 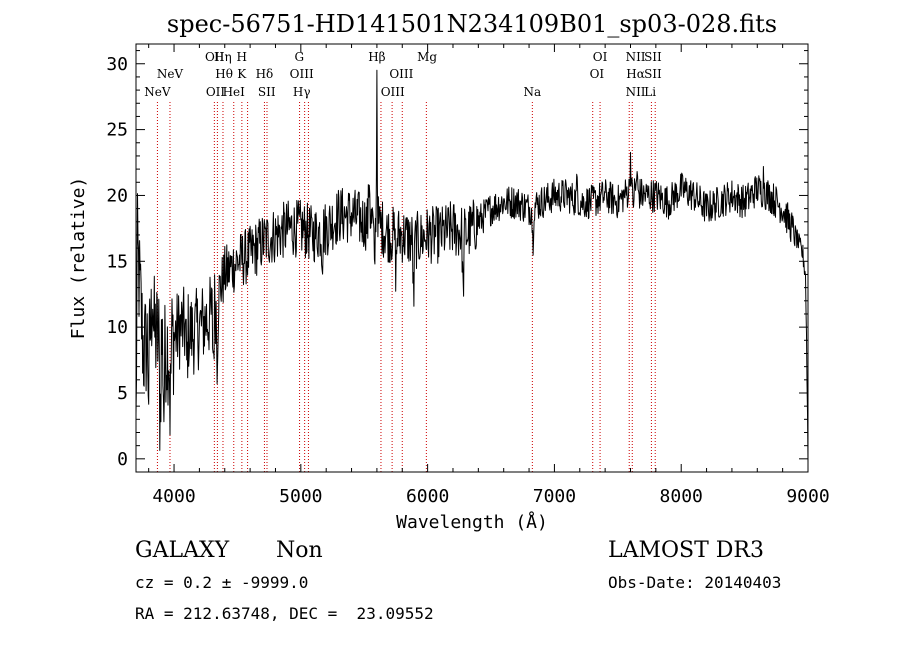 I want to click on marker-label: Na, so click(x=533, y=92).